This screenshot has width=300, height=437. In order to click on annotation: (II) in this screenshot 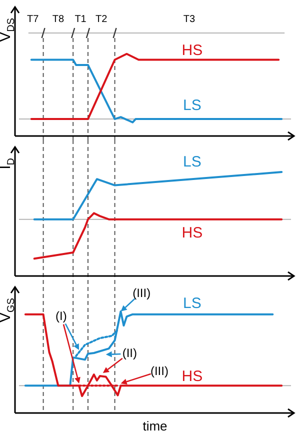, I will do `click(130, 353)`.